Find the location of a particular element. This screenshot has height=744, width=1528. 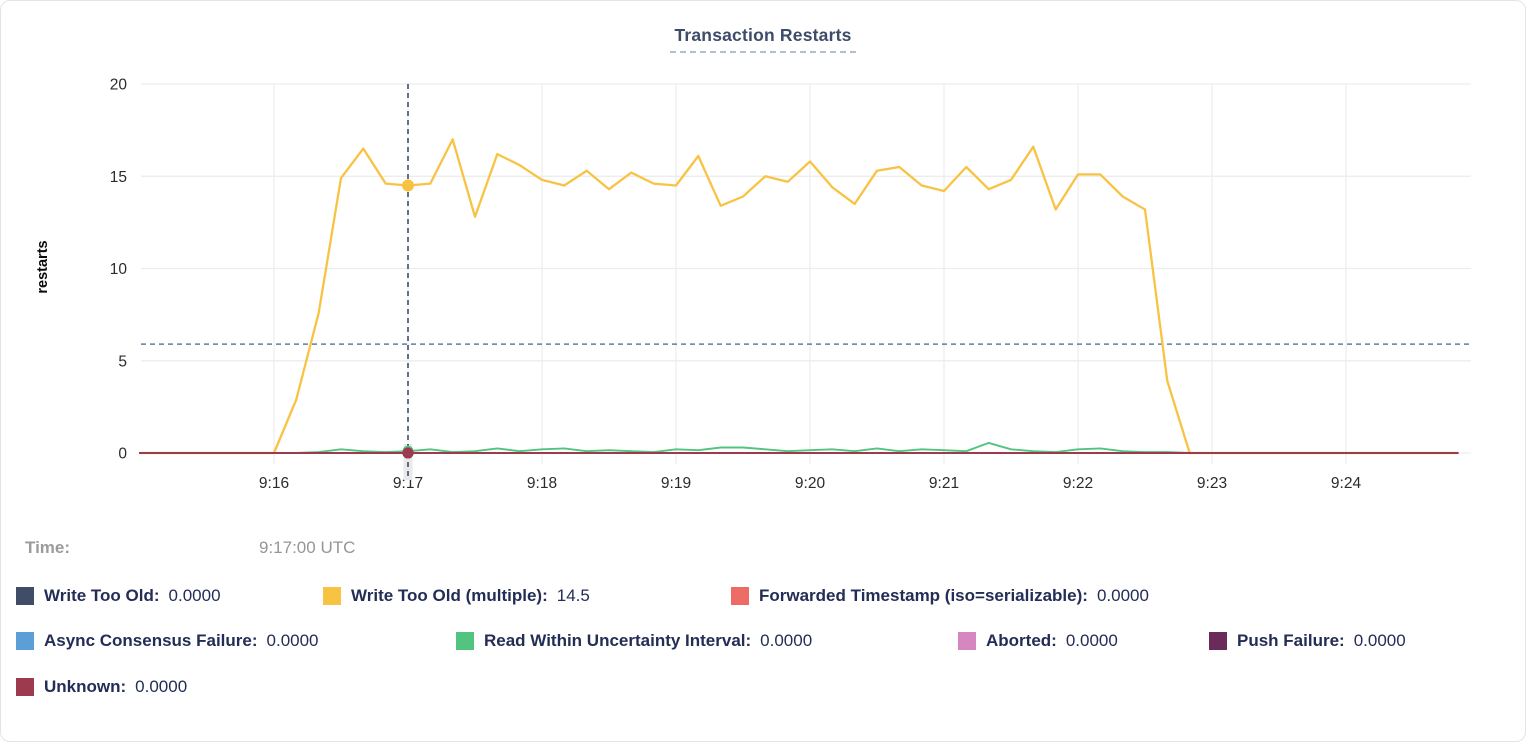

legend-item-unknown: Unknown: 0.0000 is located at coordinates (101, 687).